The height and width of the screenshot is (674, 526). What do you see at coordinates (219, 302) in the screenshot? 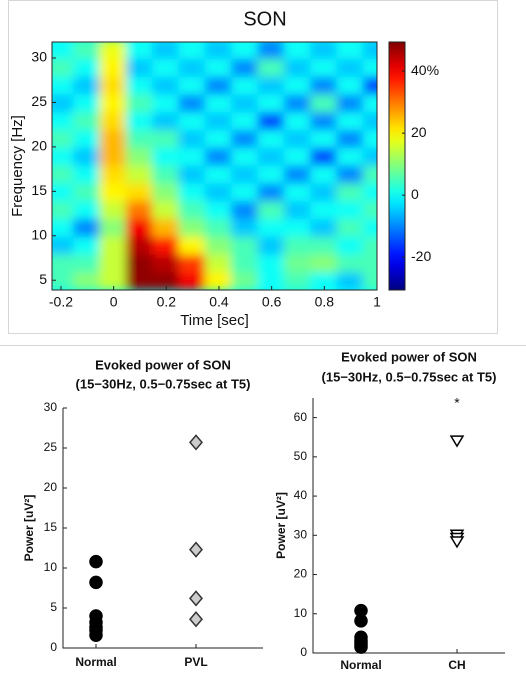
I see `x-tick-label: 0.4` at bounding box center [219, 302].